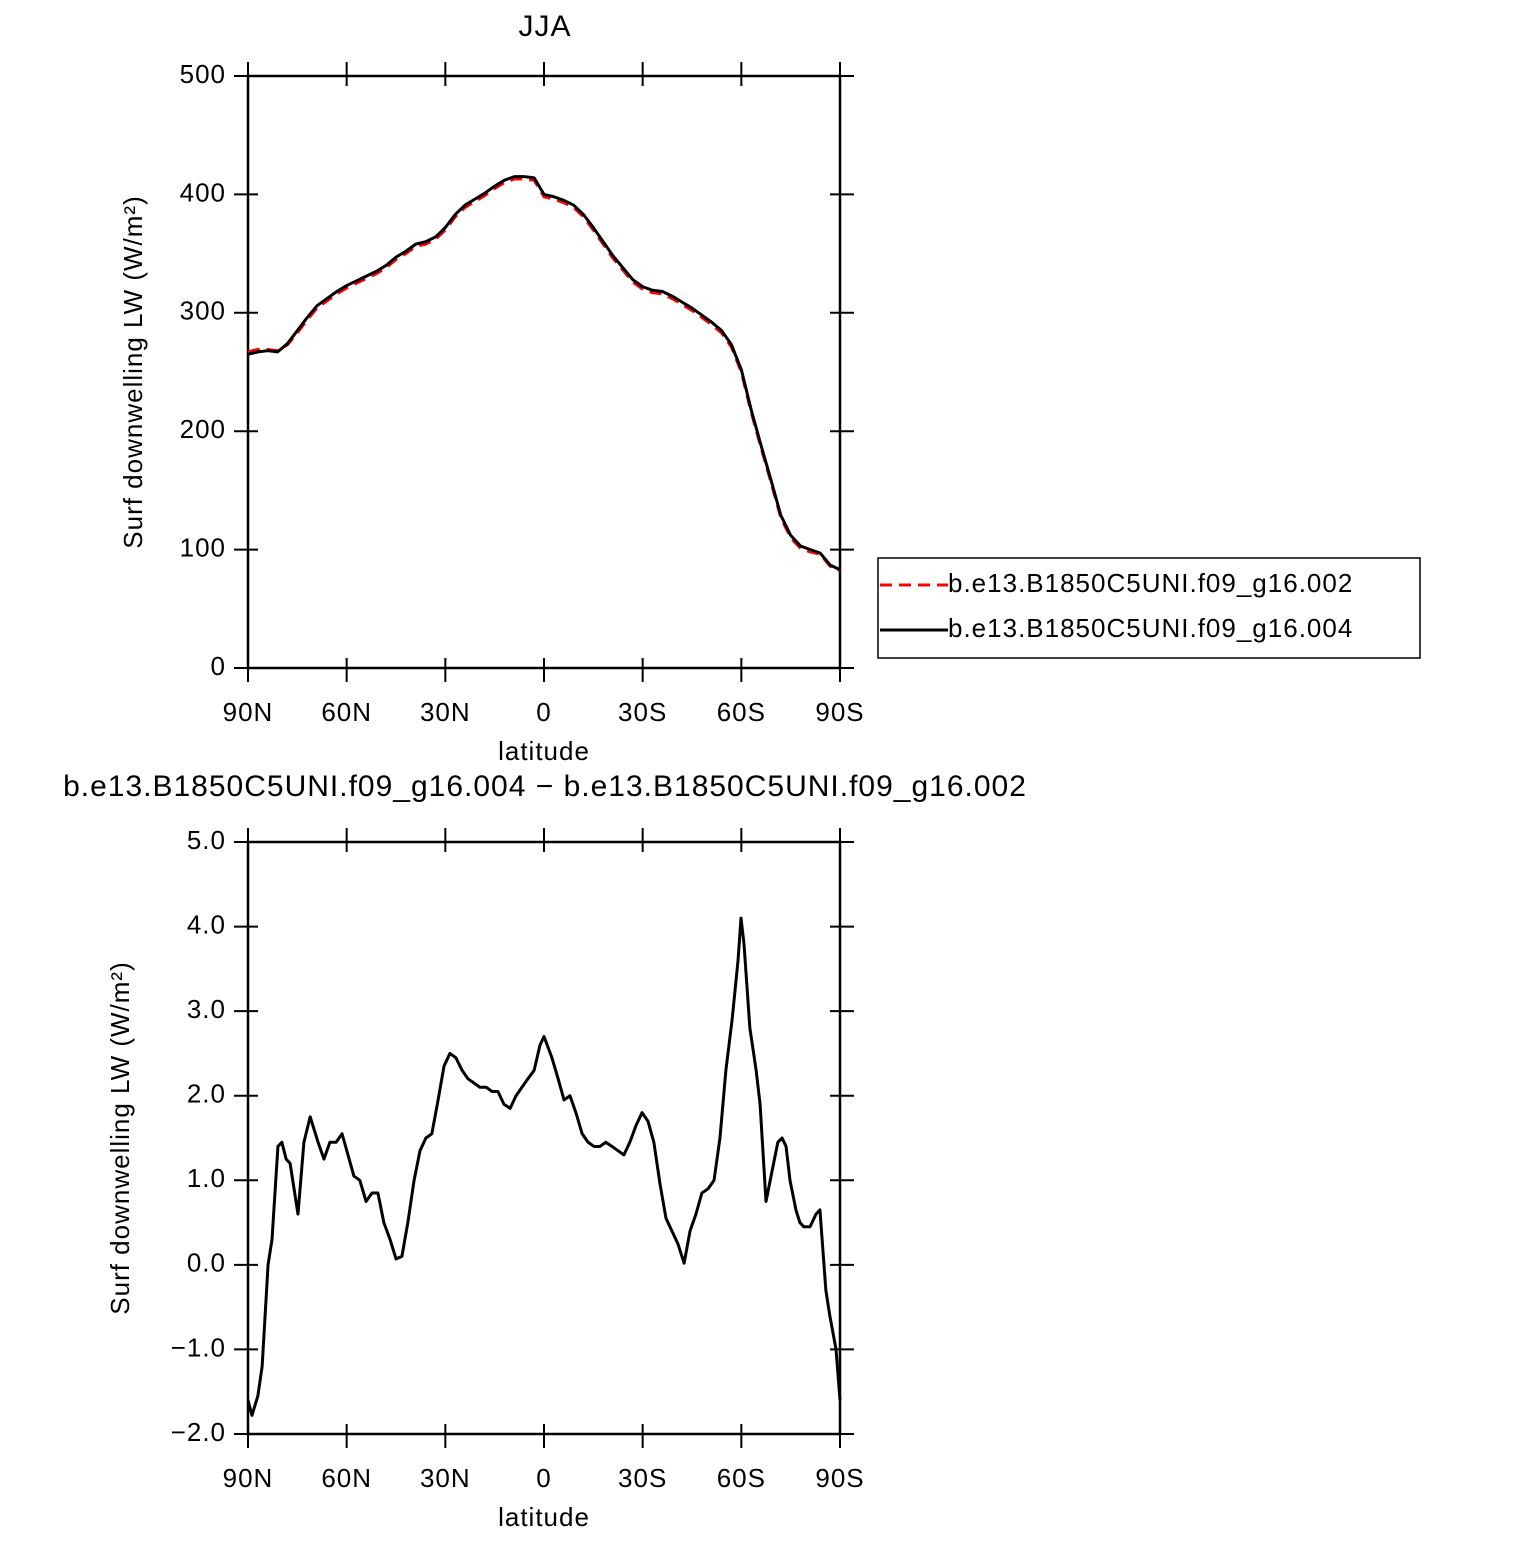  Describe the element at coordinates (203, 74) in the screenshot. I see `y-tick-label: 500` at that location.